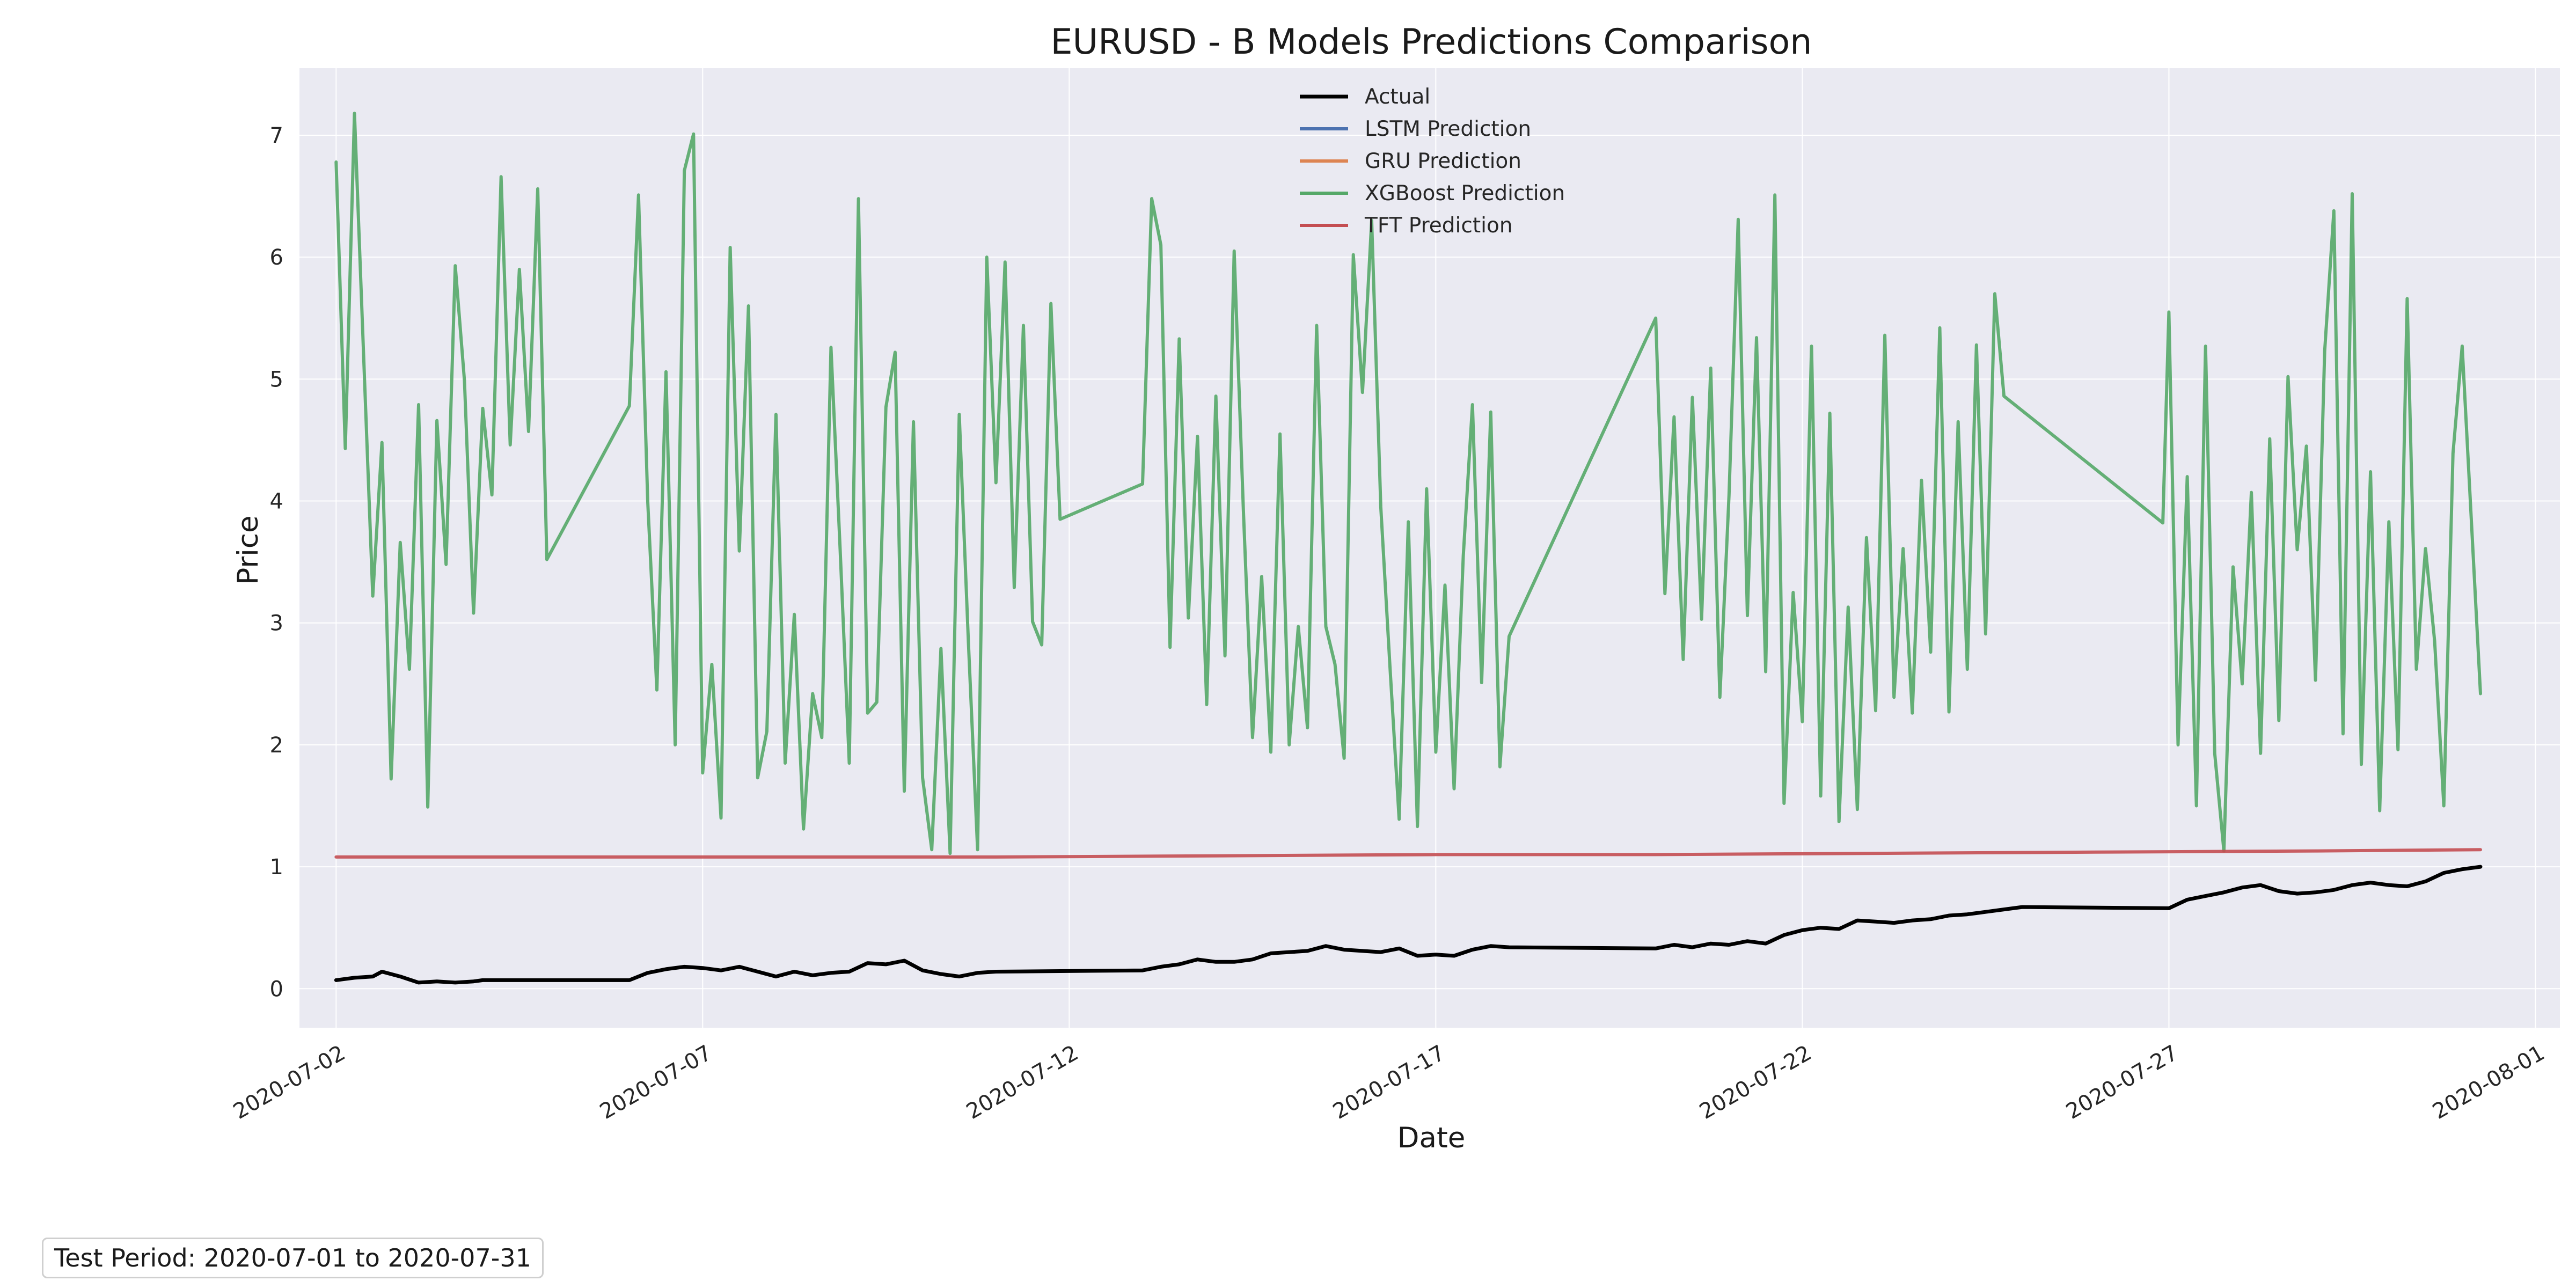 Image resolution: width=2576 pixels, height=1288 pixels. What do you see at coordinates (276, 501) in the screenshot?
I see `y-tick-label: 4` at bounding box center [276, 501].